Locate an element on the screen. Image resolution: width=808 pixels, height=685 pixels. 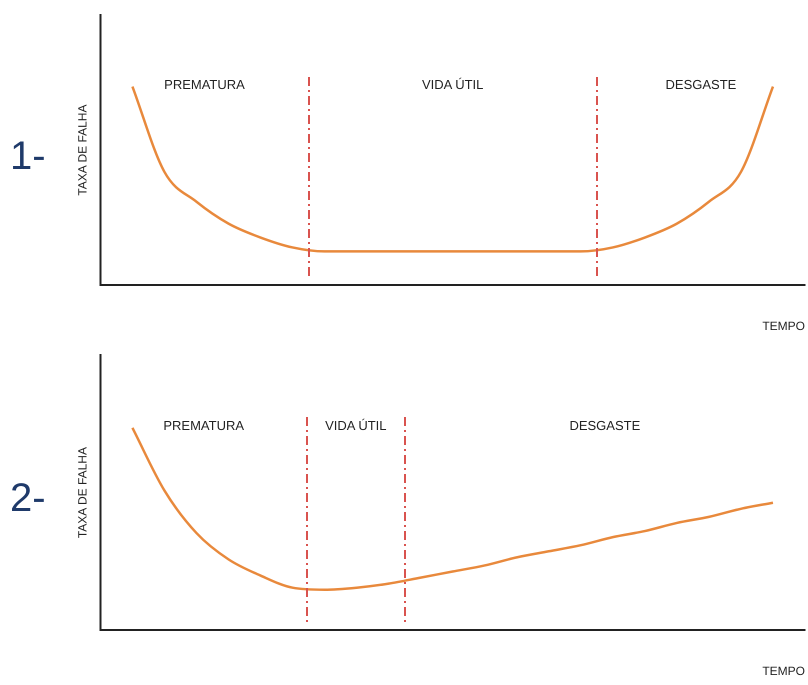
text: 2- is located at coordinates (28, 498).